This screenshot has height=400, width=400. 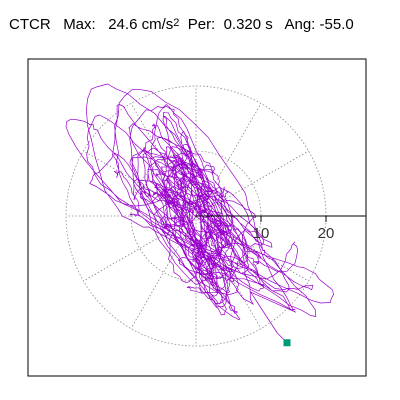 What do you see at coordinates (294, 233) in the screenshot?
I see `ring-labels: 10 20` at bounding box center [294, 233].